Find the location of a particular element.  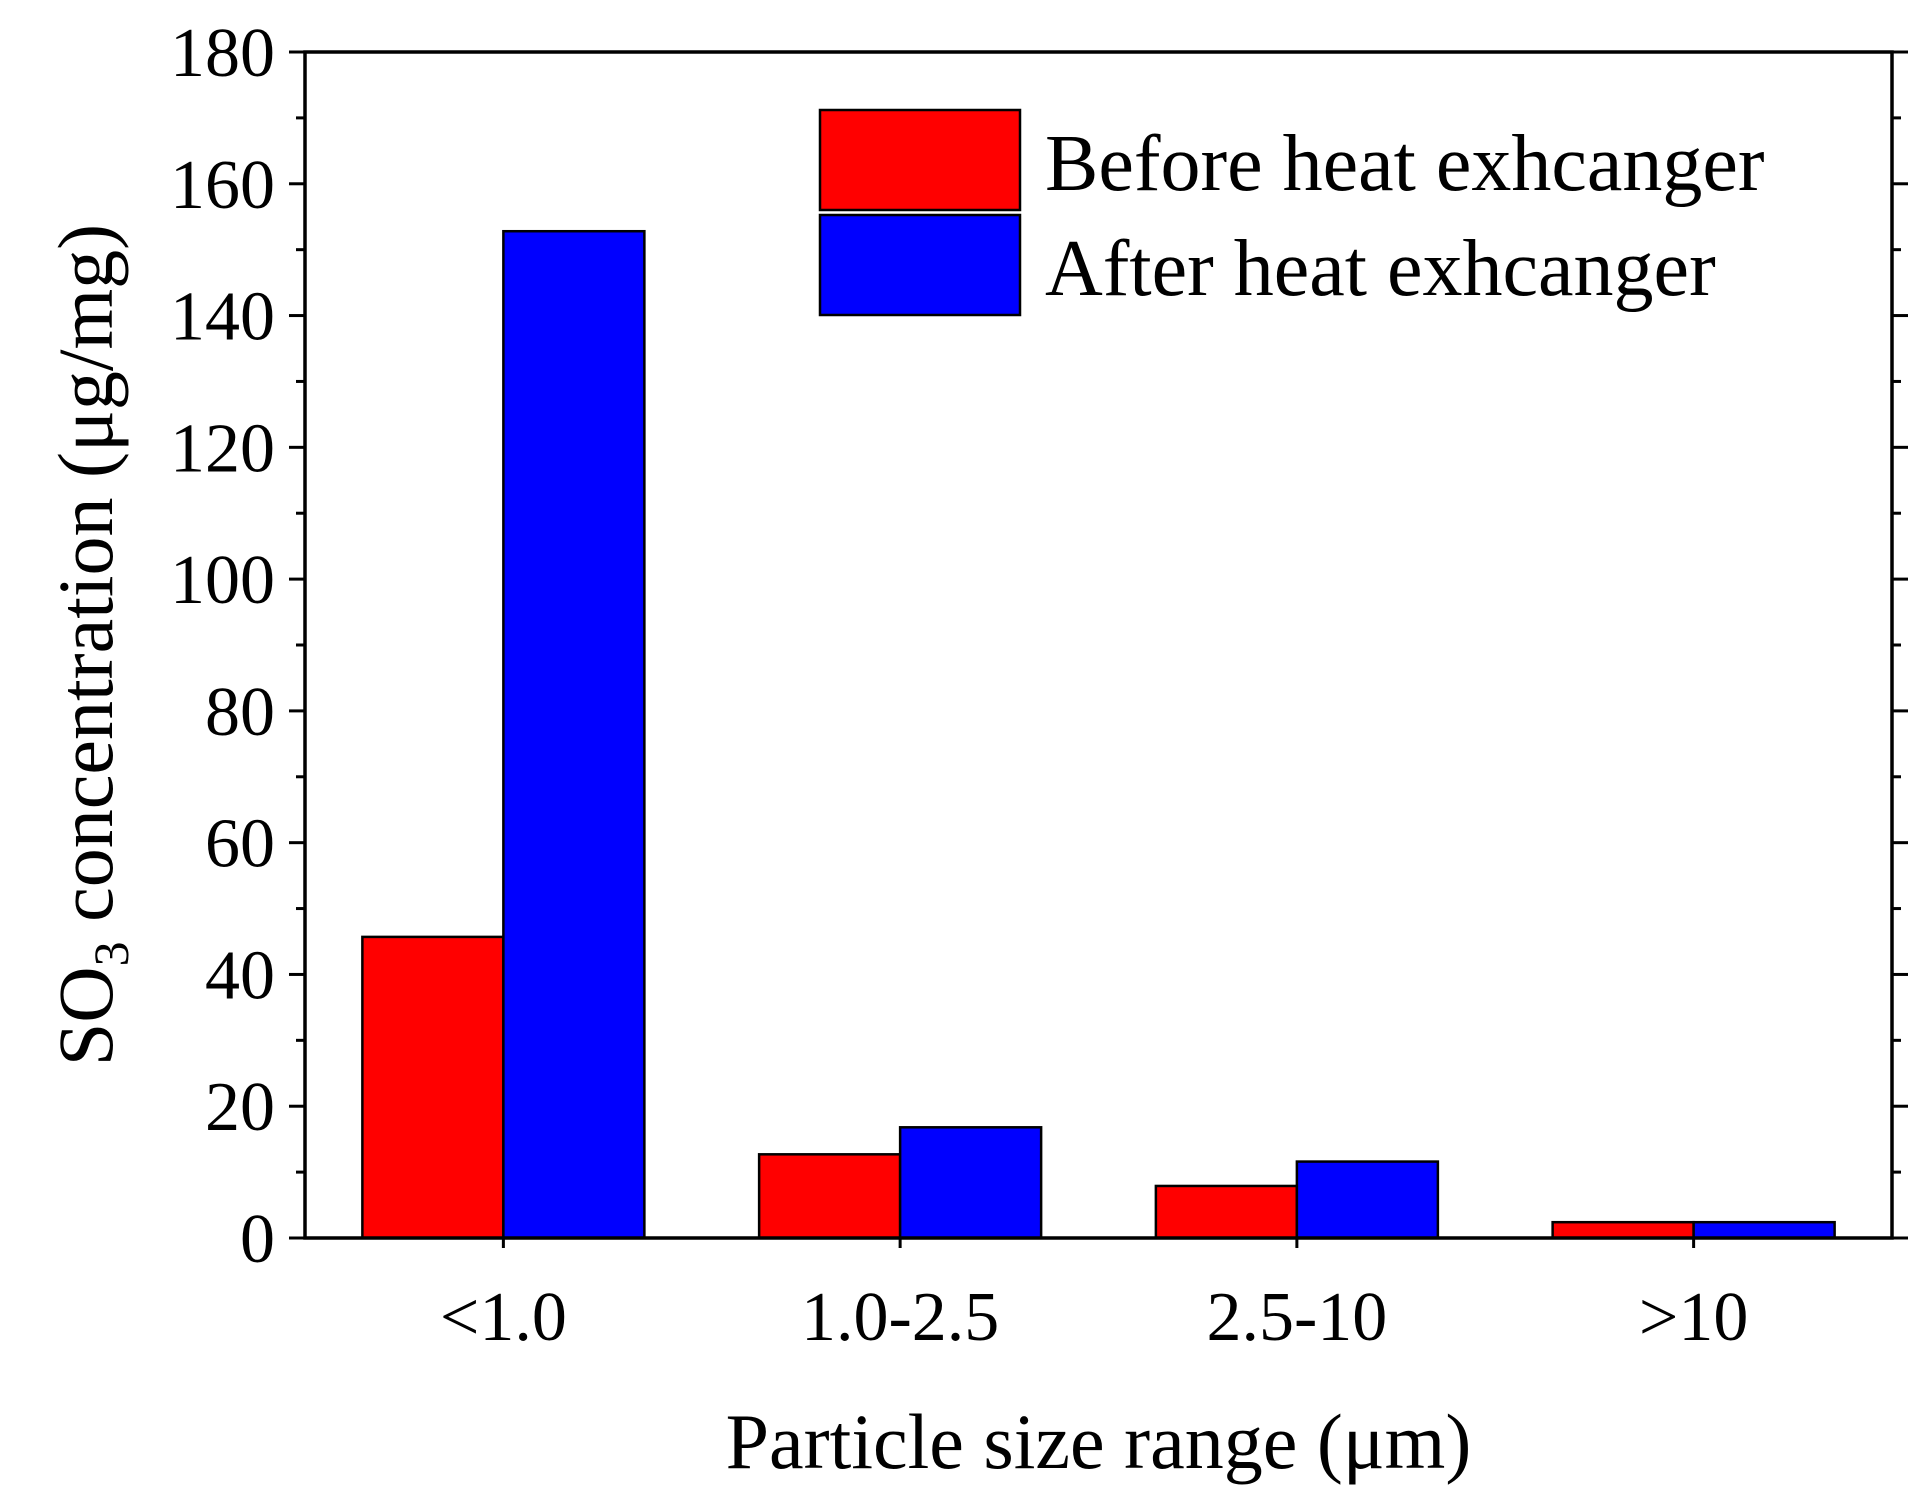

y-tick-label: 40 is located at coordinates (240, 975).